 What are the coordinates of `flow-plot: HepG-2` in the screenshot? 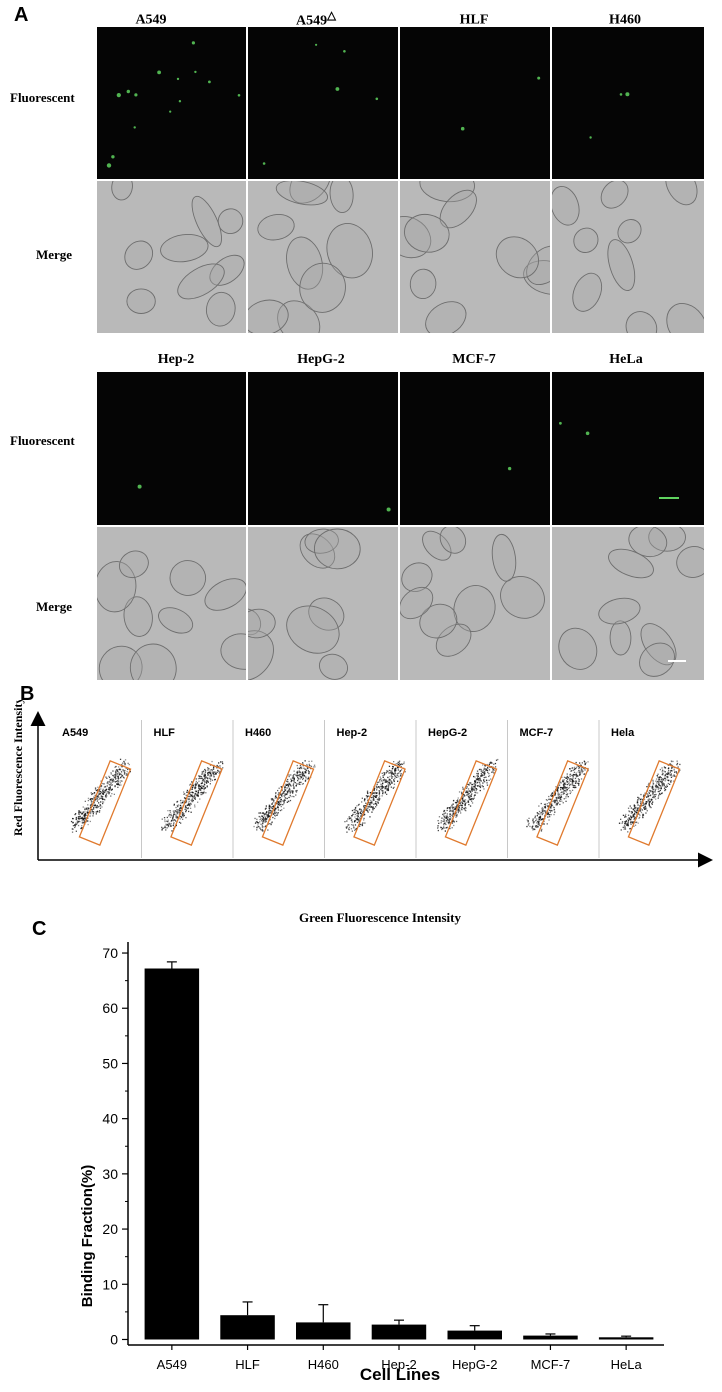 It's located at (457, 789).